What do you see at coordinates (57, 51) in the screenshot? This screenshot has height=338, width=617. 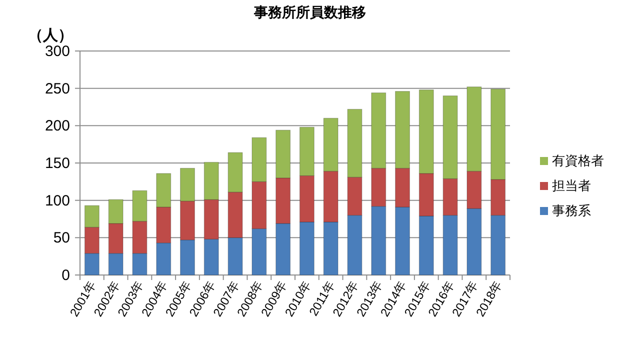 I see `y-tick-label: 300` at bounding box center [57, 51].